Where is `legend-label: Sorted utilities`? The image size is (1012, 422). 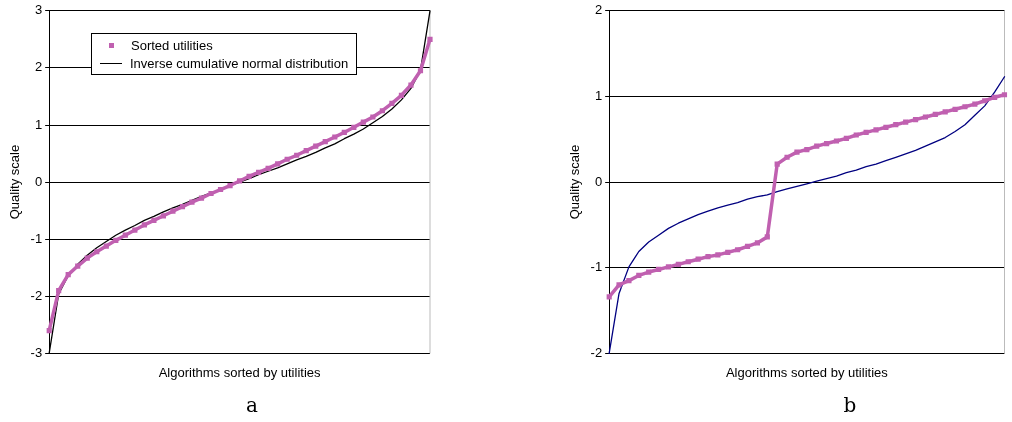 legend-label: Sorted utilities is located at coordinates (172, 45).